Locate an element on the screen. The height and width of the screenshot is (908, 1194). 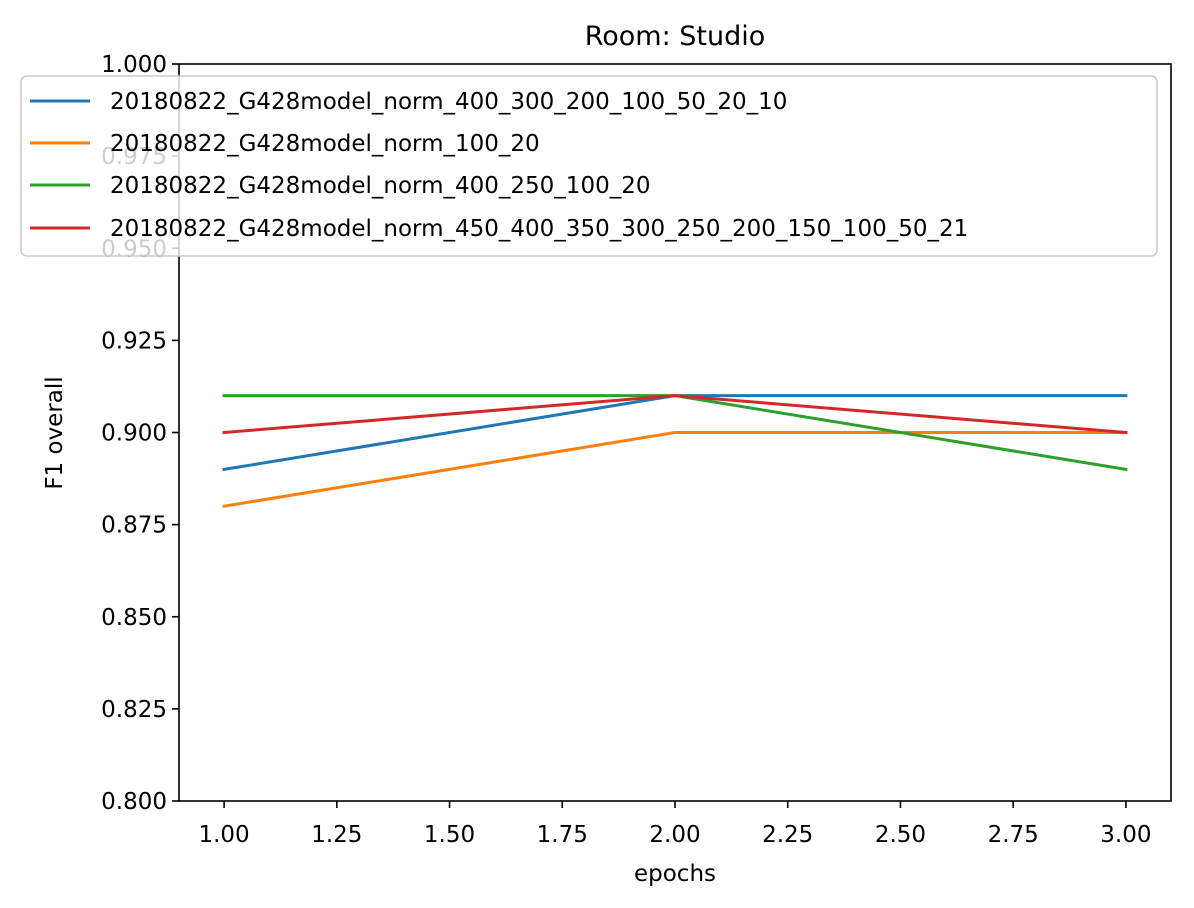
y-tick-label: 0.900 is located at coordinates (134, 434).